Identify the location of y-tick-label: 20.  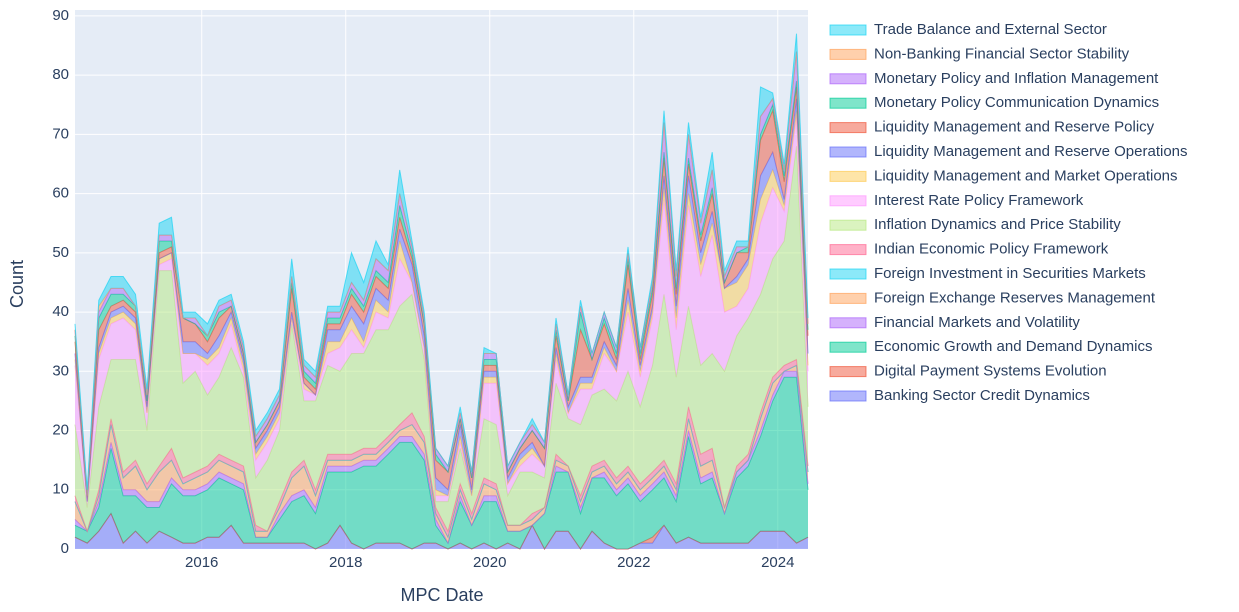
(60, 430).